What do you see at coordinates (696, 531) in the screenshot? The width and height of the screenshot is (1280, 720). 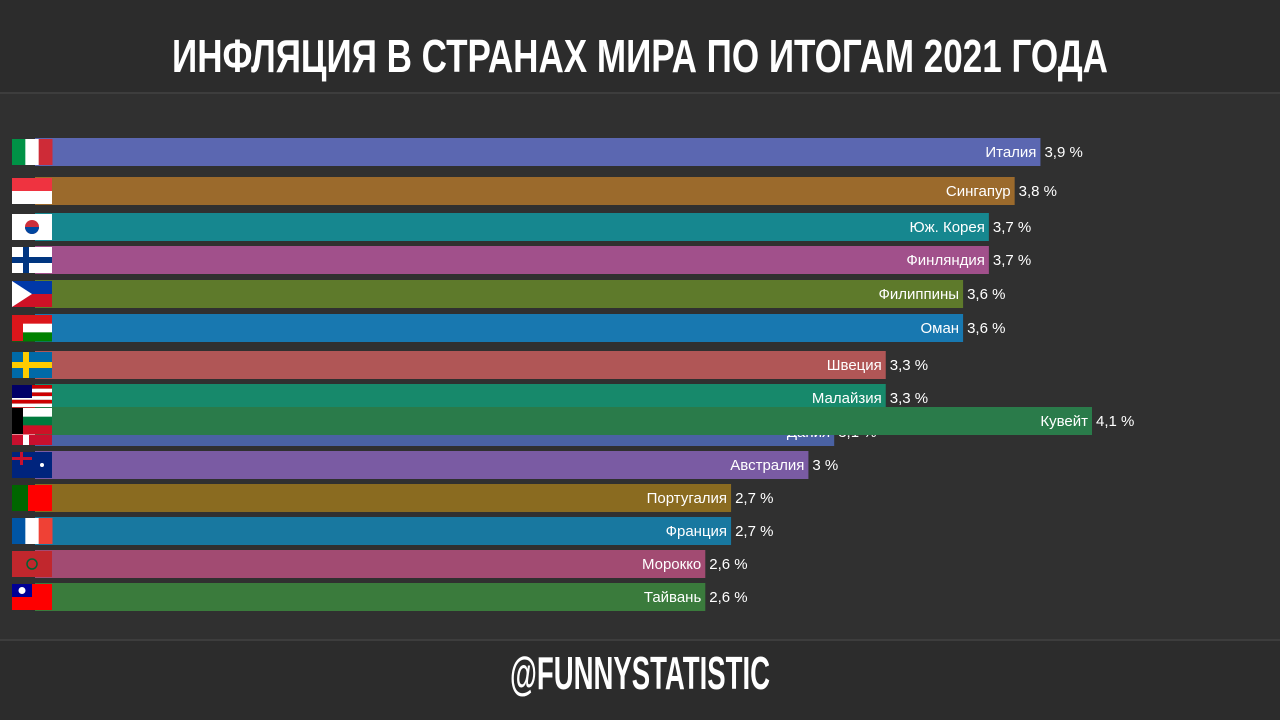 I see `category-label: Франция` at bounding box center [696, 531].